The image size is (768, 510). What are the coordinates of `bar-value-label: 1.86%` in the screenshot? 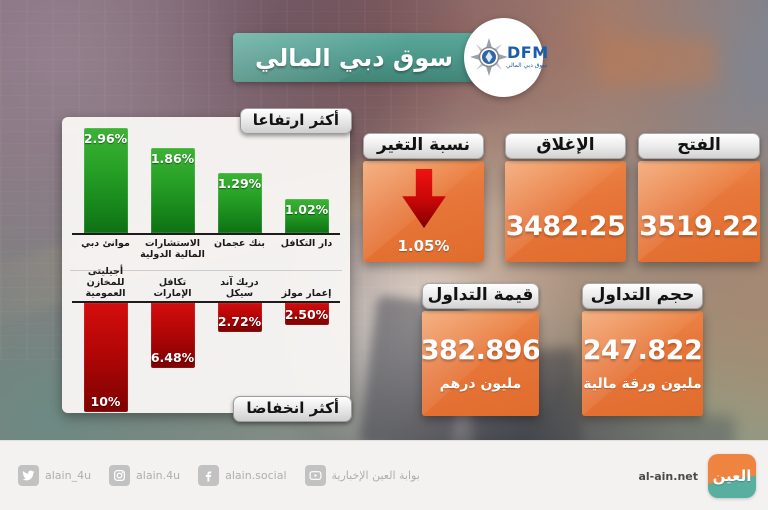 It's located at (172, 158).